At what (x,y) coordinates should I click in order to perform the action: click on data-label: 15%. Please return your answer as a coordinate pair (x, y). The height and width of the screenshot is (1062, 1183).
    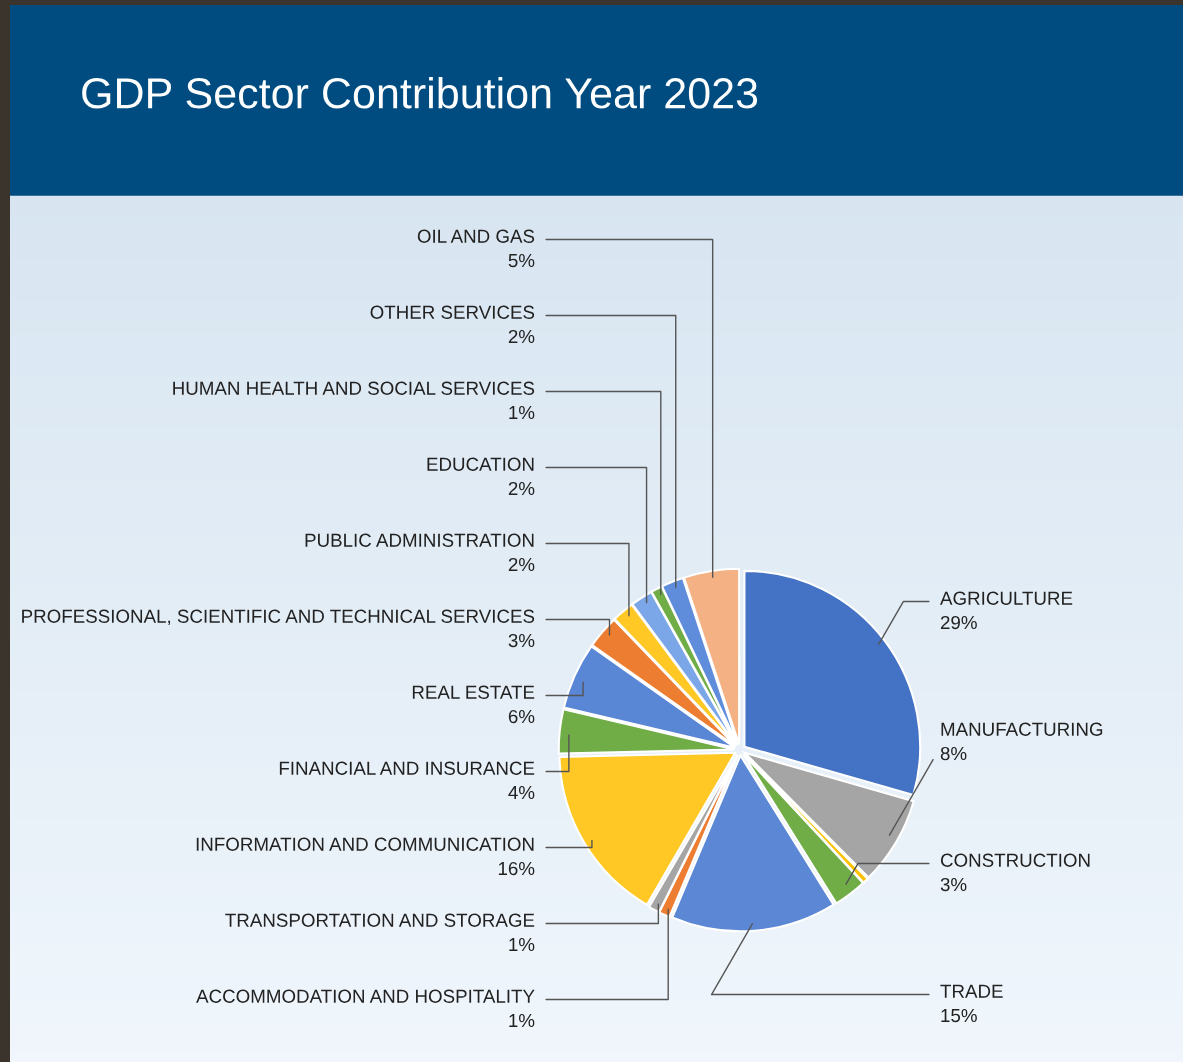
    Looking at the image, I should click on (959, 1015).